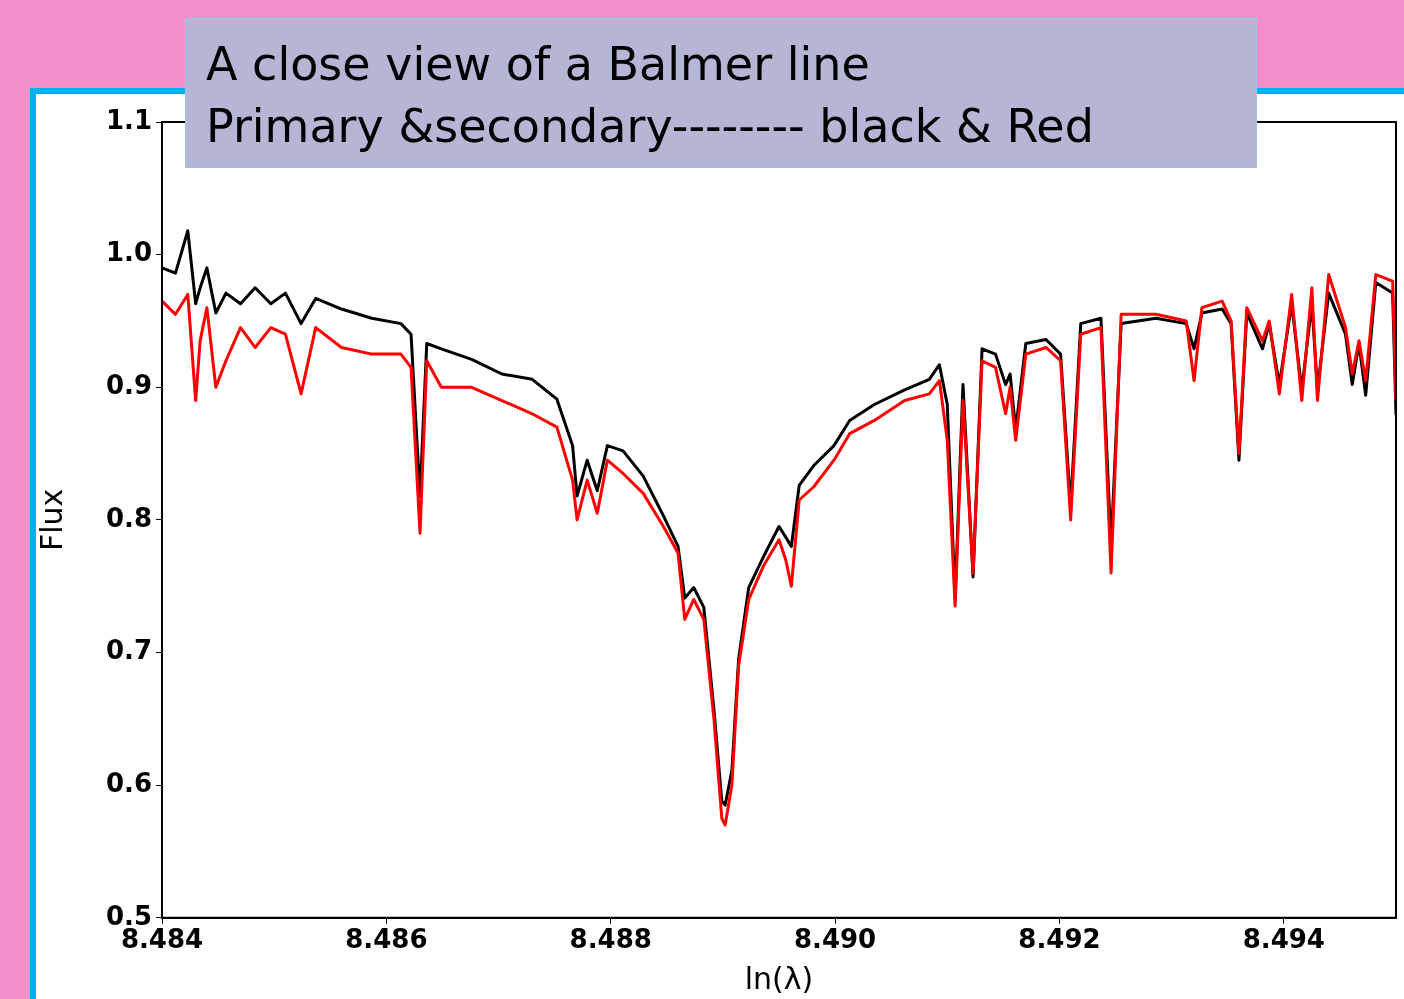 Image resolution: width=1404 pixels, height=999 pixels. I want to click on y-tick-label: 0.8, so click(128, 517).